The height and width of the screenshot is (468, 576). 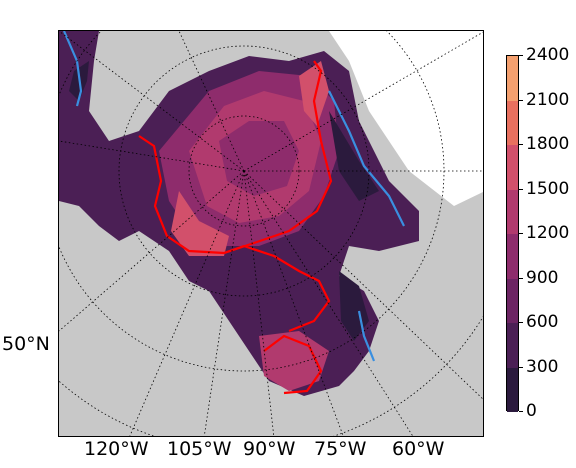 I want to click on blue-contour-west, so click(x=72, y=69).